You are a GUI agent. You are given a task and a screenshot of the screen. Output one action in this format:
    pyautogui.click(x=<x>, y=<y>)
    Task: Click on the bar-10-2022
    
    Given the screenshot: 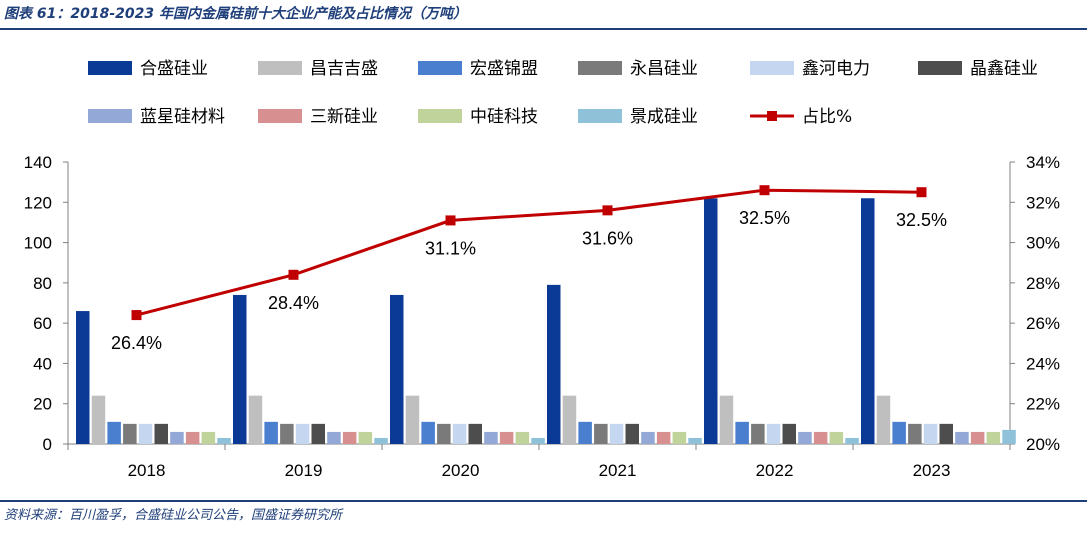 What is the action you would take?
    pyautogui.click(x=852, y=440)
    